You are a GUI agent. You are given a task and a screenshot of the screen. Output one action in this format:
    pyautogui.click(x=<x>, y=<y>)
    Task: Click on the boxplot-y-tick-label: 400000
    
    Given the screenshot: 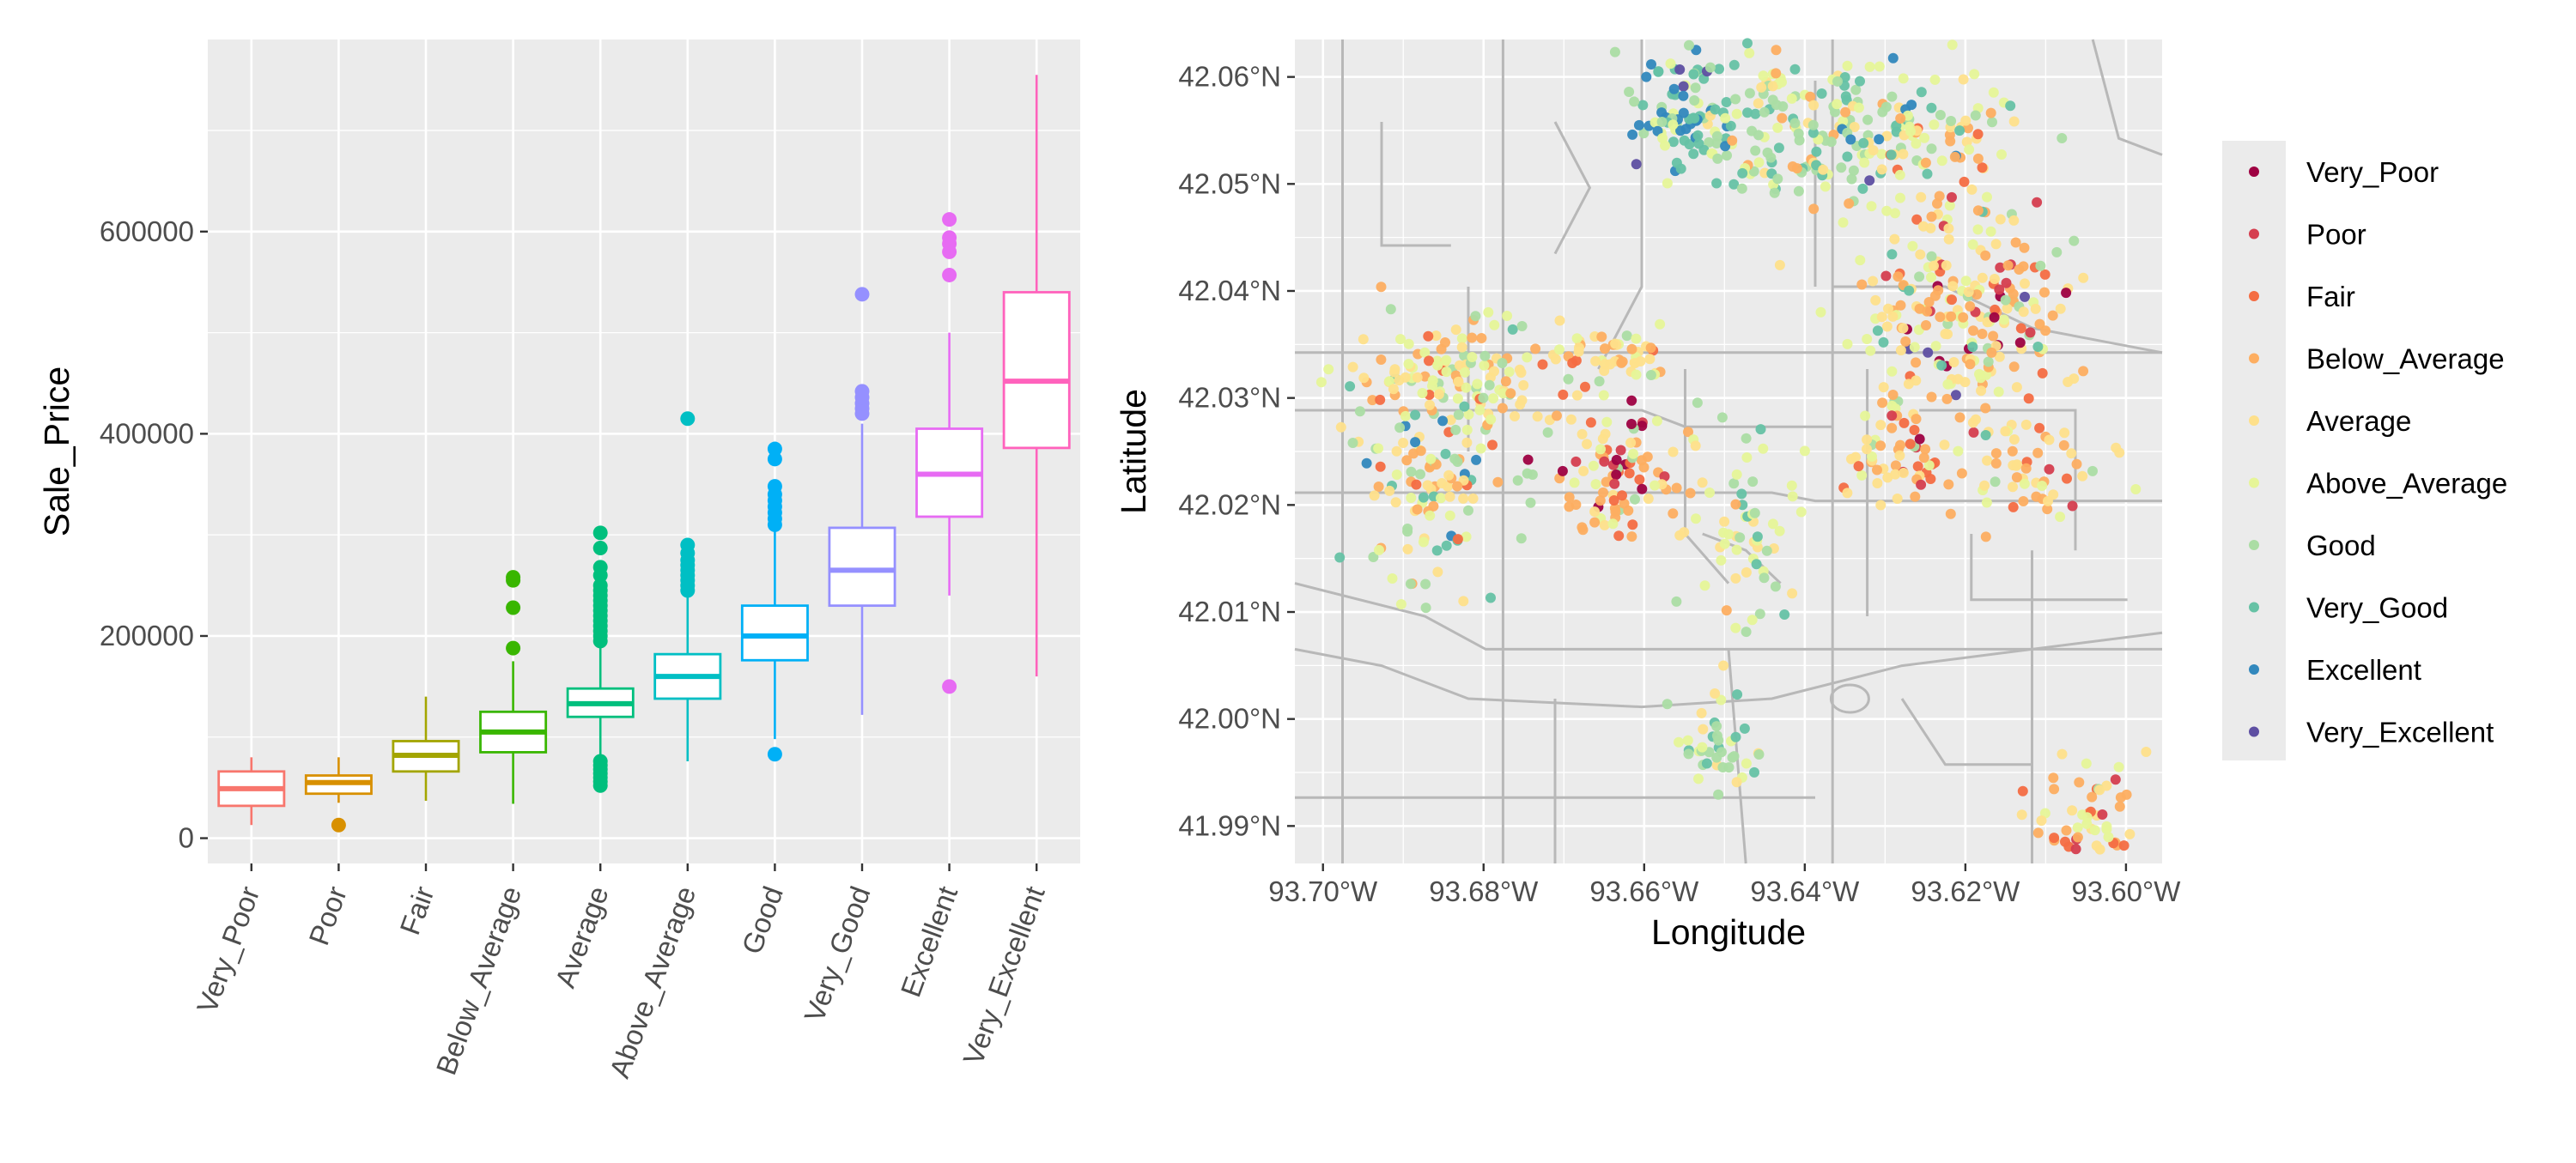 What is the action you would take?
    pyautogui.click(x=147, y=433)
    